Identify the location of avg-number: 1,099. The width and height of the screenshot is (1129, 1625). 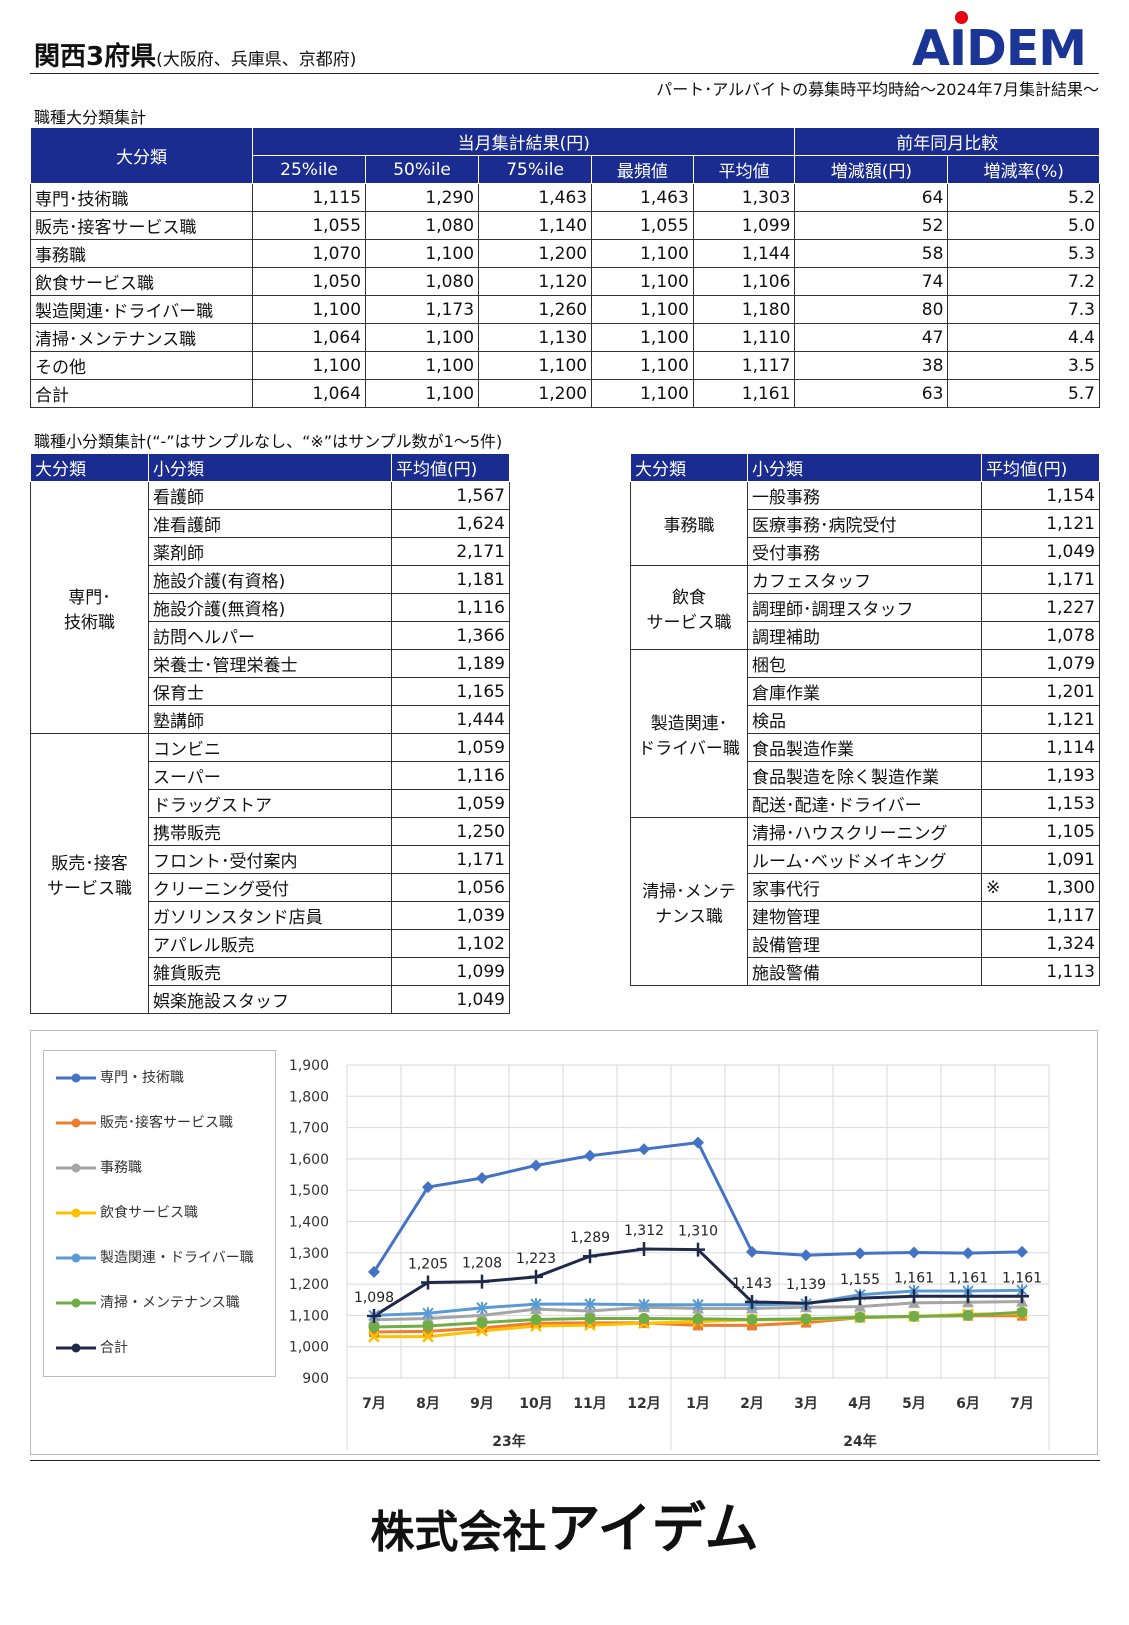
(480, 971).